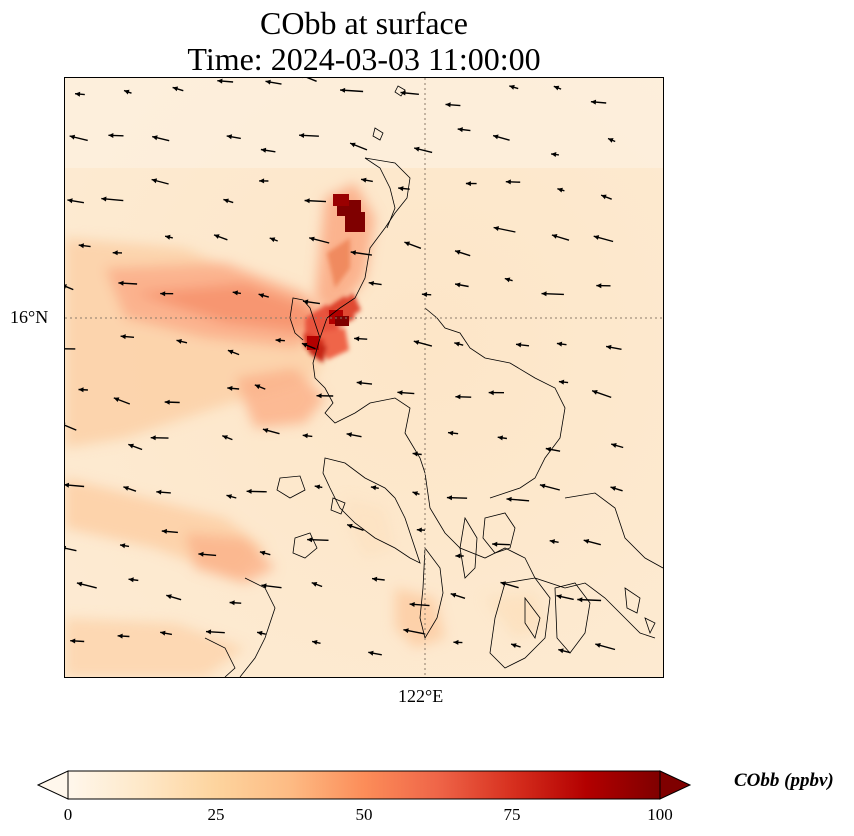 The image size is (854, 836). I want to click on map-title-line1: CObb at surface, so click(364, 23).